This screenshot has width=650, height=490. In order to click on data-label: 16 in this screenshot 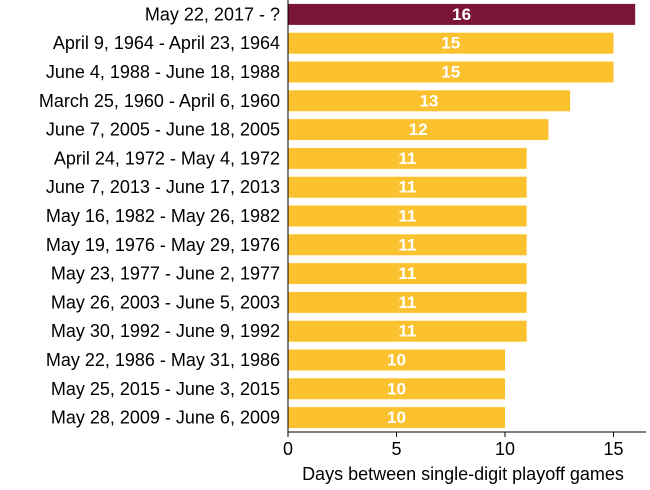, I will do `click(461, 14)`.